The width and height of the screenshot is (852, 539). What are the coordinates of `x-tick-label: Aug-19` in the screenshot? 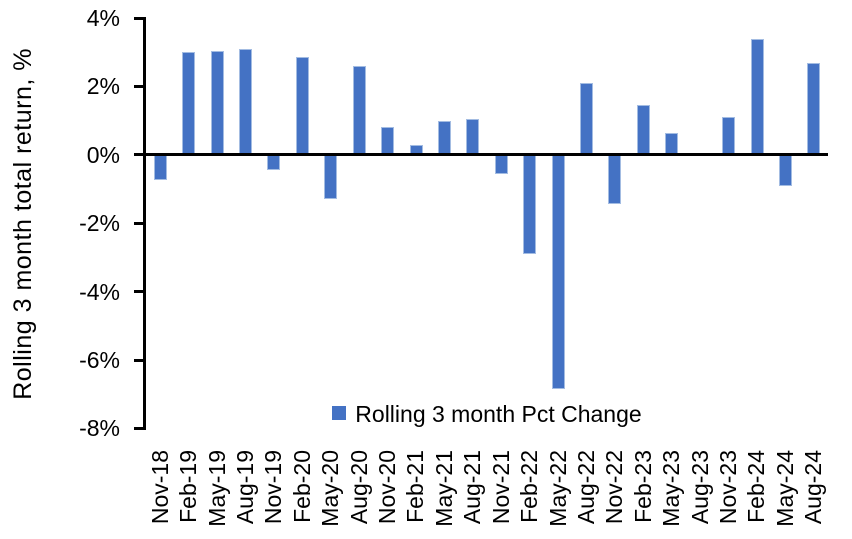 It's located at (244, 487).